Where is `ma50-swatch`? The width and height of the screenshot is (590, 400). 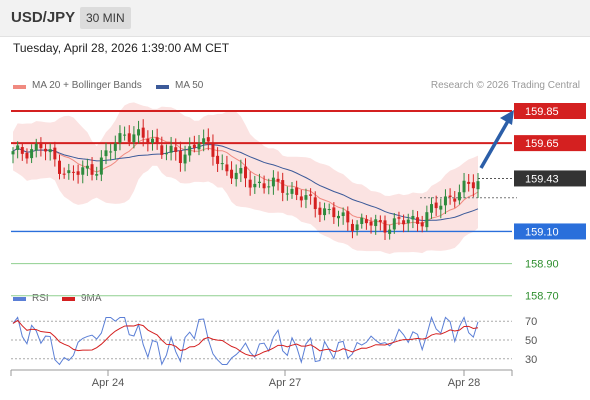
ma50-swatch is located at coordinates (162, 87).